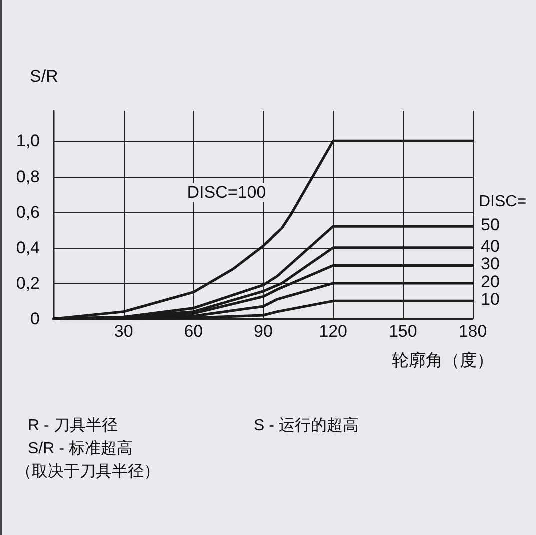  I want to click on x-axis-title: 轮廓角（度）, so click(443, 360).